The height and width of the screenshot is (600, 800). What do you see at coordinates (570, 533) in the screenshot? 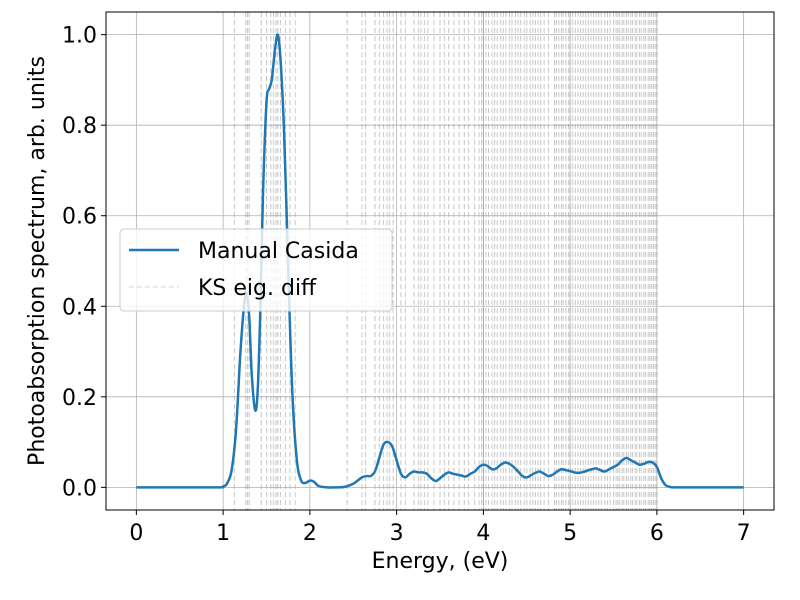
I see `x-tick-label: 5` at bounding box center [570, 533].